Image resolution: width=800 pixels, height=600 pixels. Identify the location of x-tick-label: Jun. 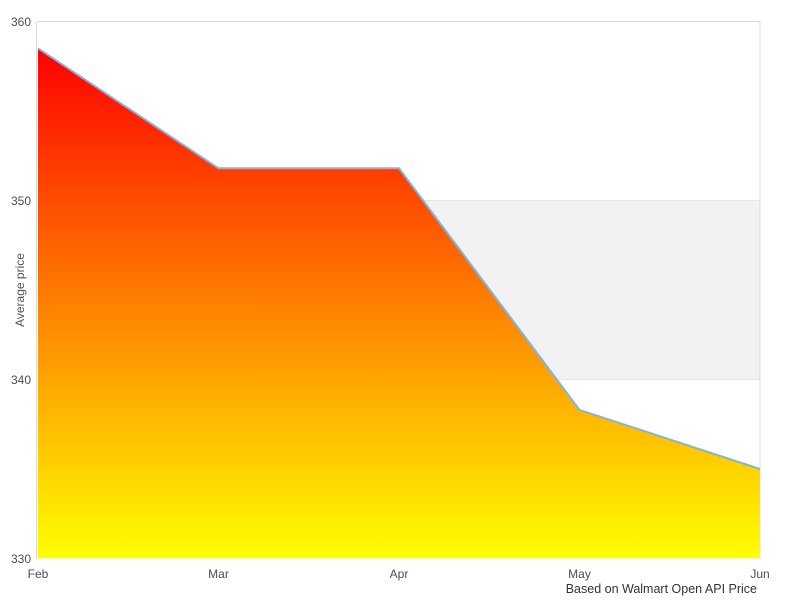
(760, 574).